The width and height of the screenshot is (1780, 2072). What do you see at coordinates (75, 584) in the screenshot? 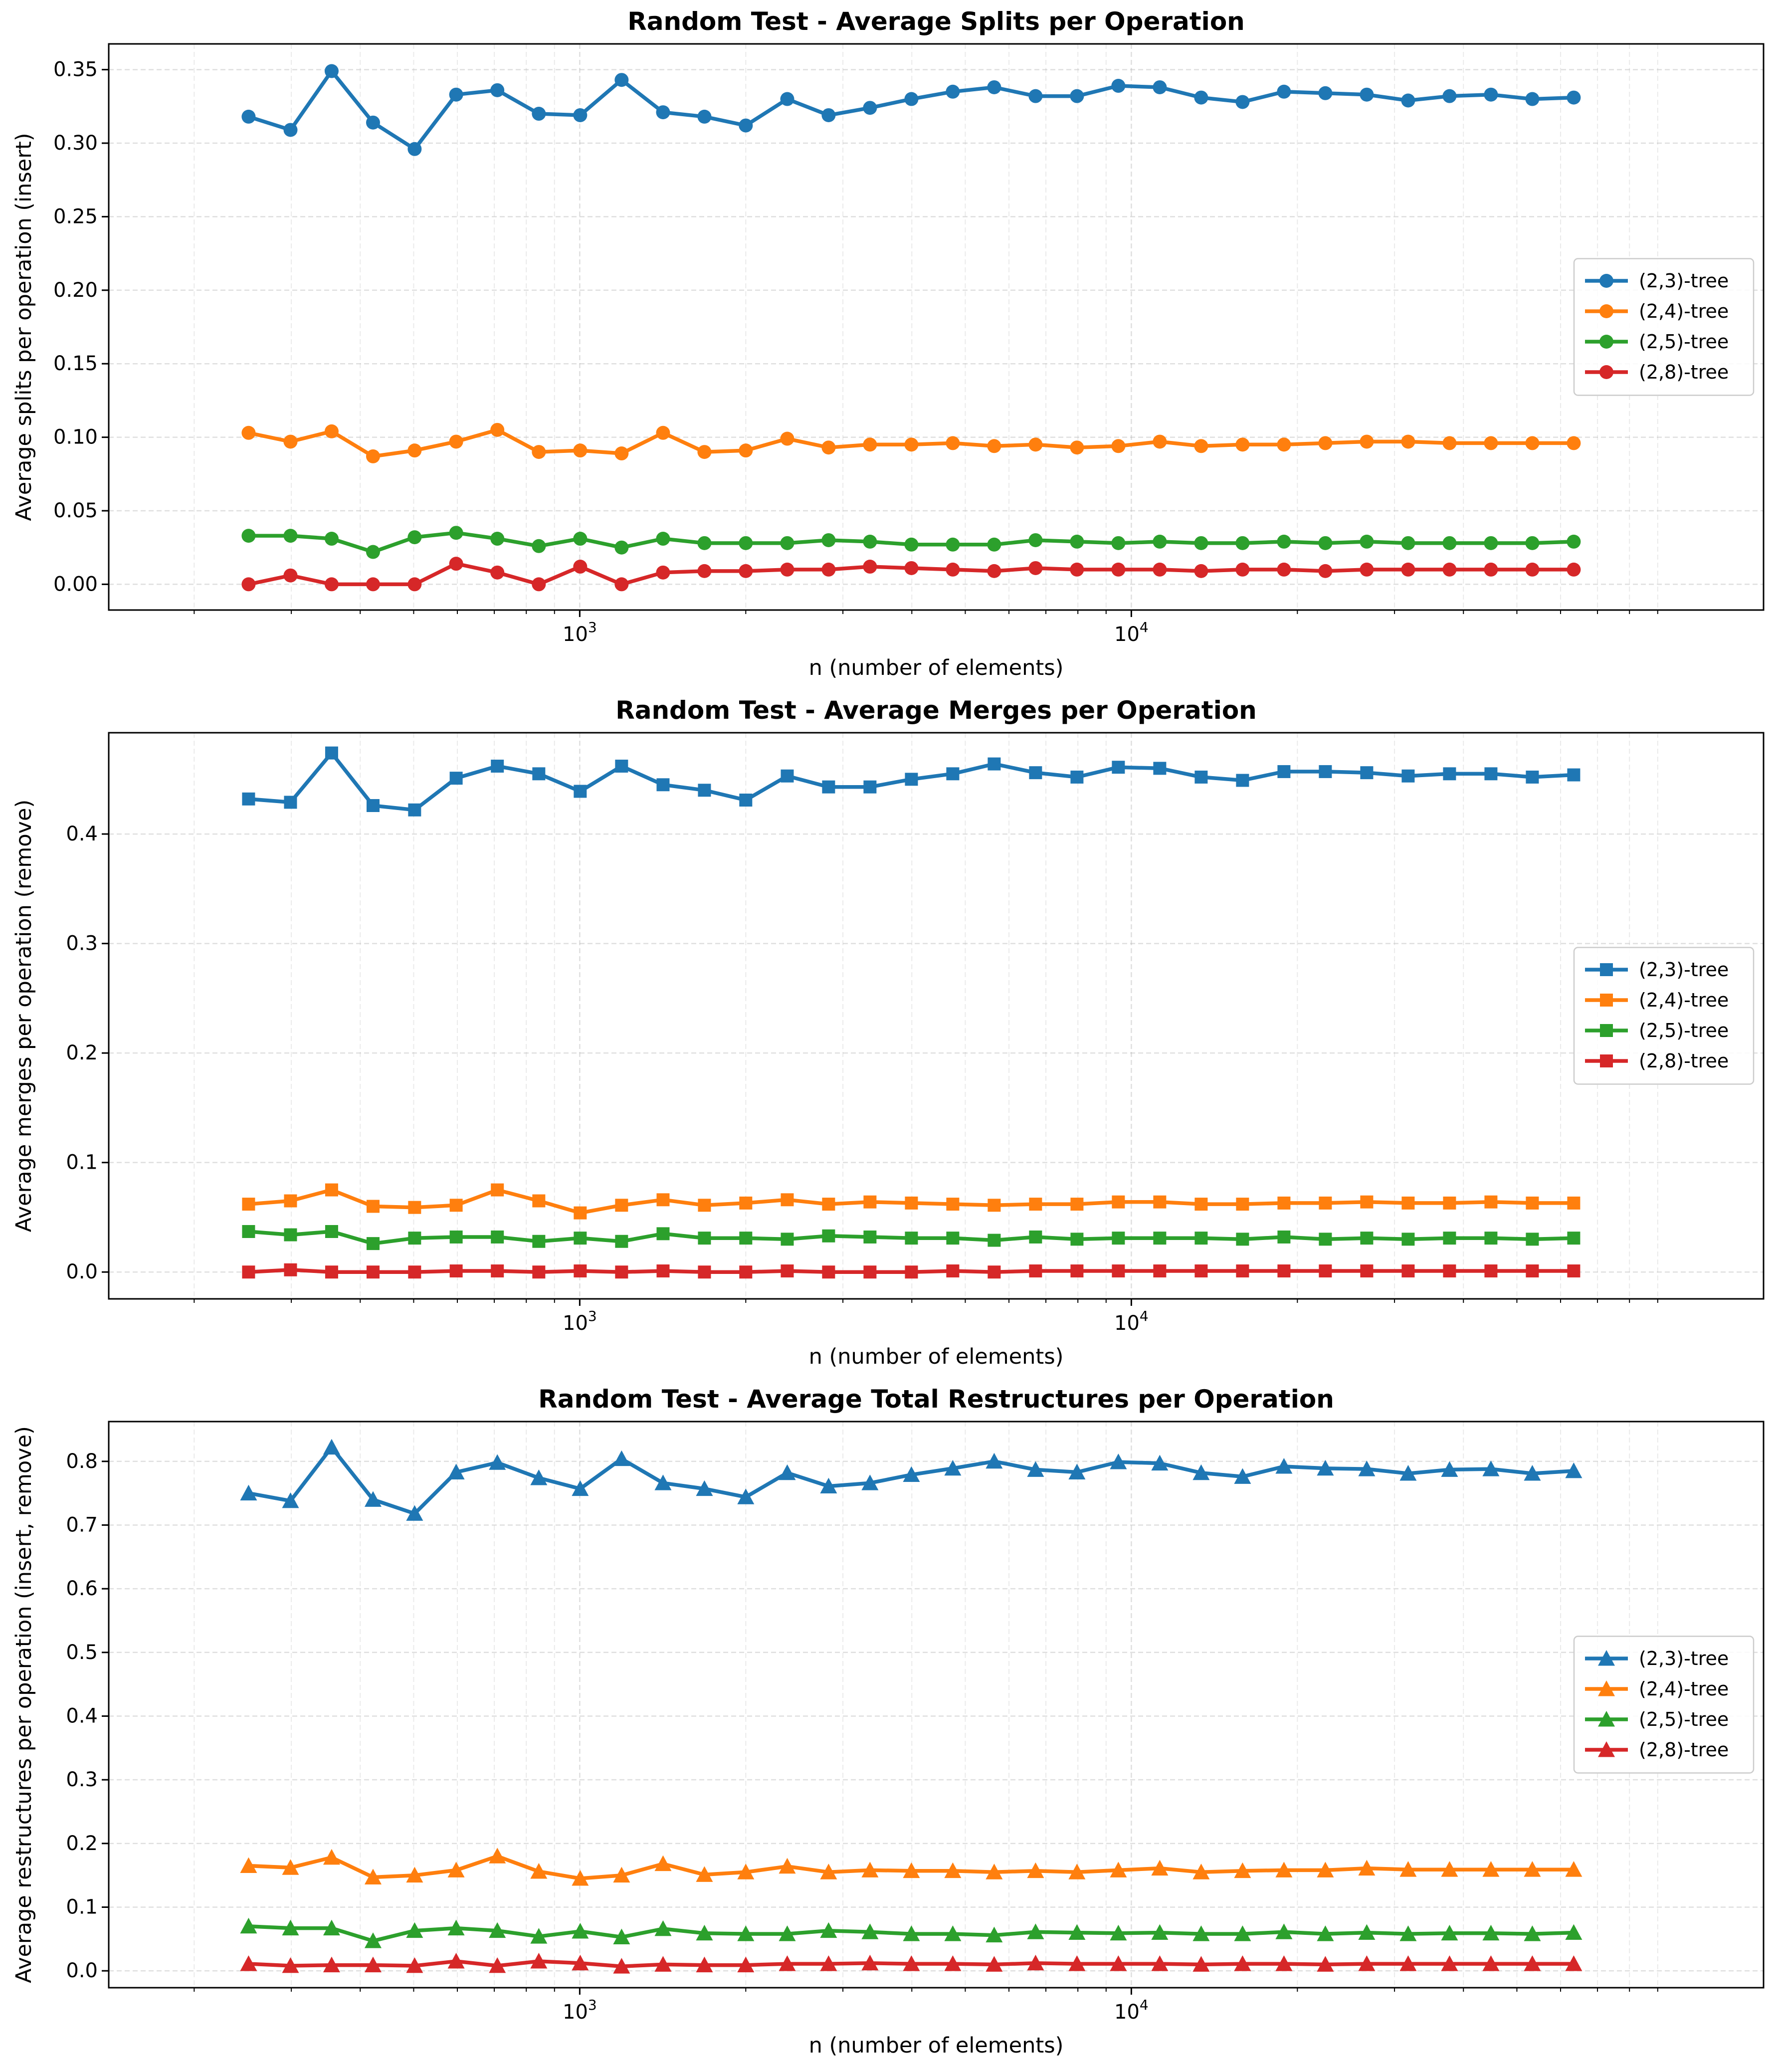
I see `y-tick-label: 0.00` at bounding box center [75, 584].